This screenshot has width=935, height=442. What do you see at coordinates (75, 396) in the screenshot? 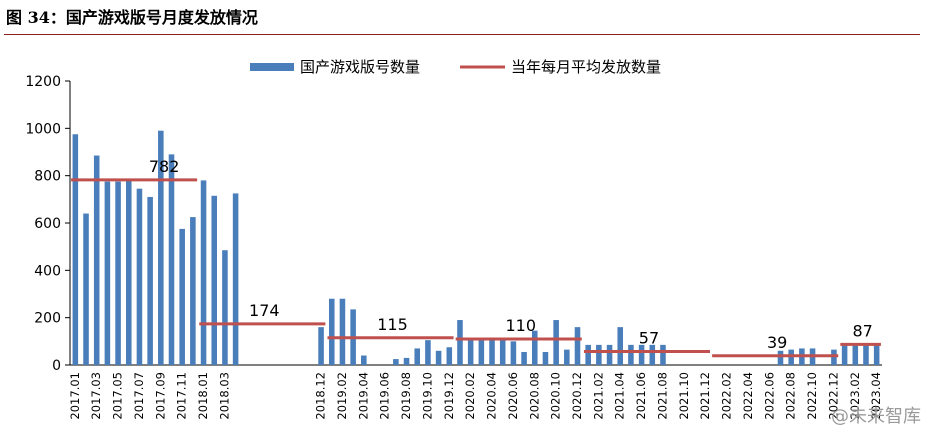
I see `x-tick-label: 2017.01` at bounding box center [75, 396].